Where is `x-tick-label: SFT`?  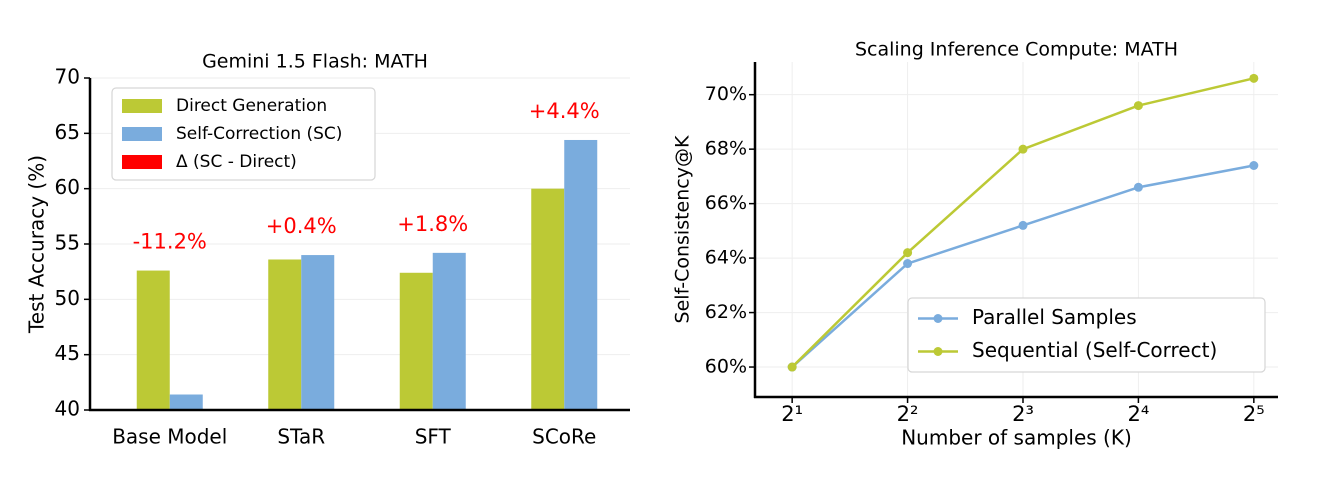 x-tick-label: SFT is located at coordinates (433, 437).